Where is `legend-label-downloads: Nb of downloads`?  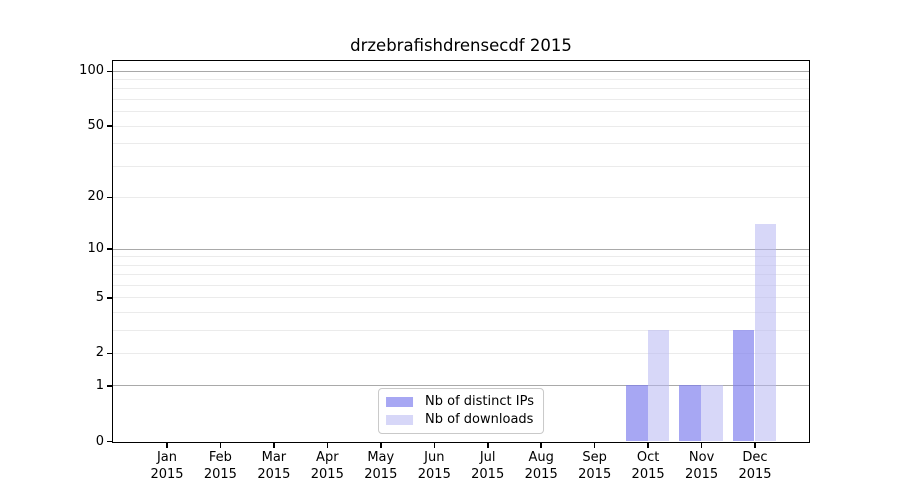 legend-label-downloads: Nb of downloads is located at coordinates (479, 419).